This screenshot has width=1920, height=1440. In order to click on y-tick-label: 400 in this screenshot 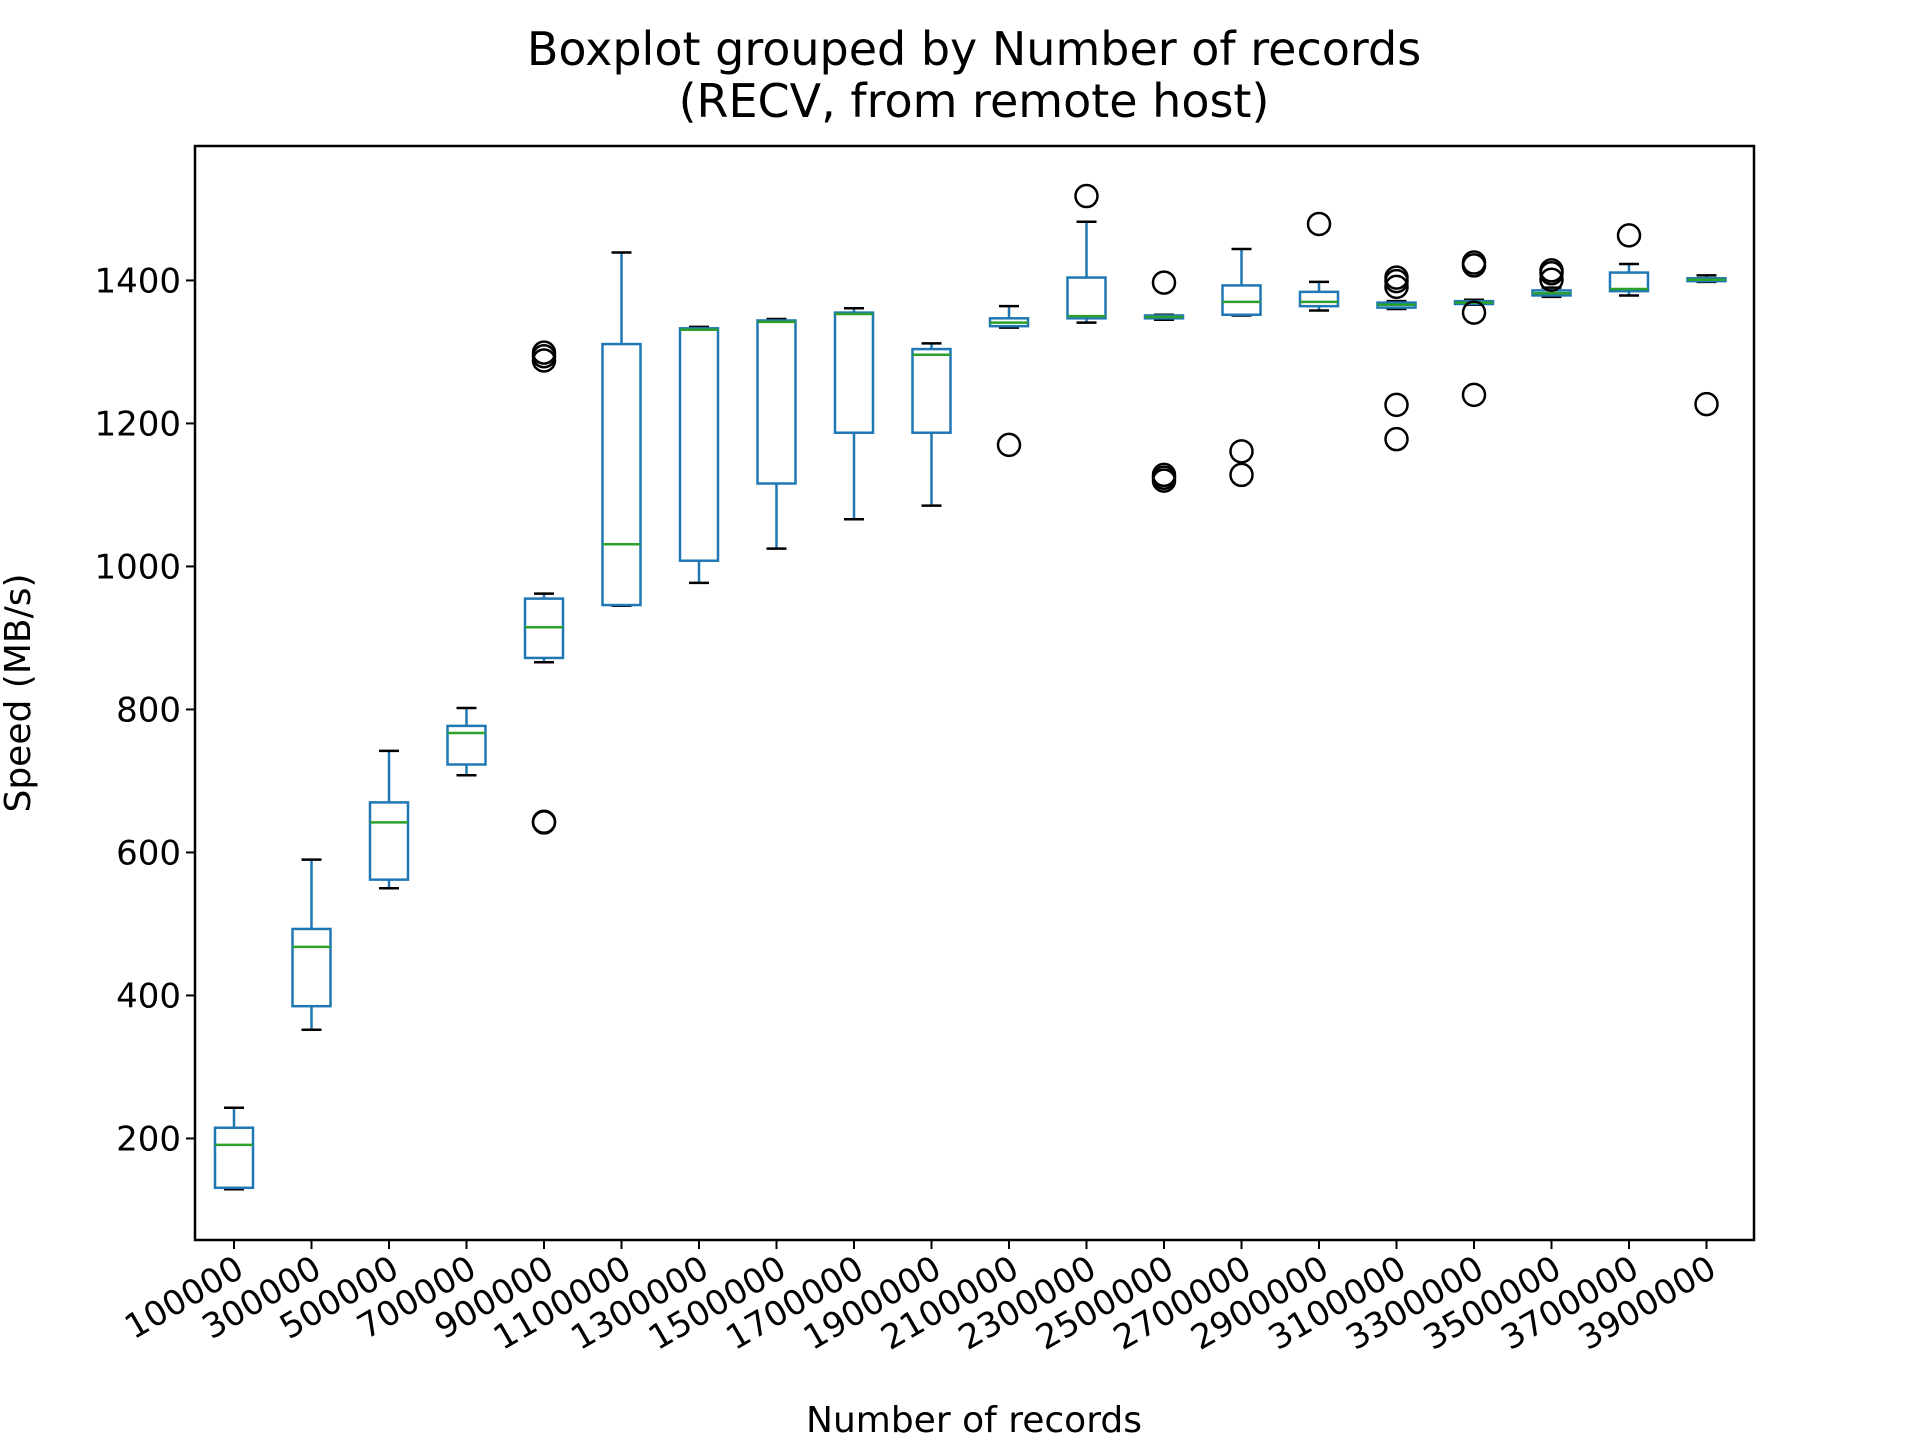, I will do `click(148, 996)`.